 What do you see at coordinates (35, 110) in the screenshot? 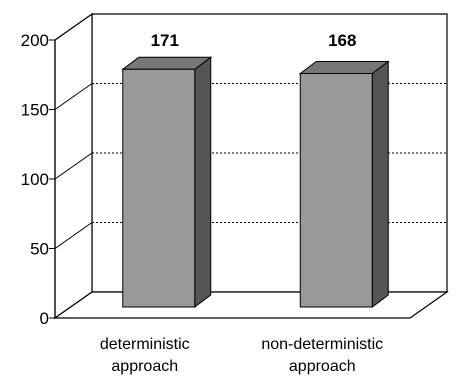
I see `y-tick-label: 150` at bounding box center [35, 110].